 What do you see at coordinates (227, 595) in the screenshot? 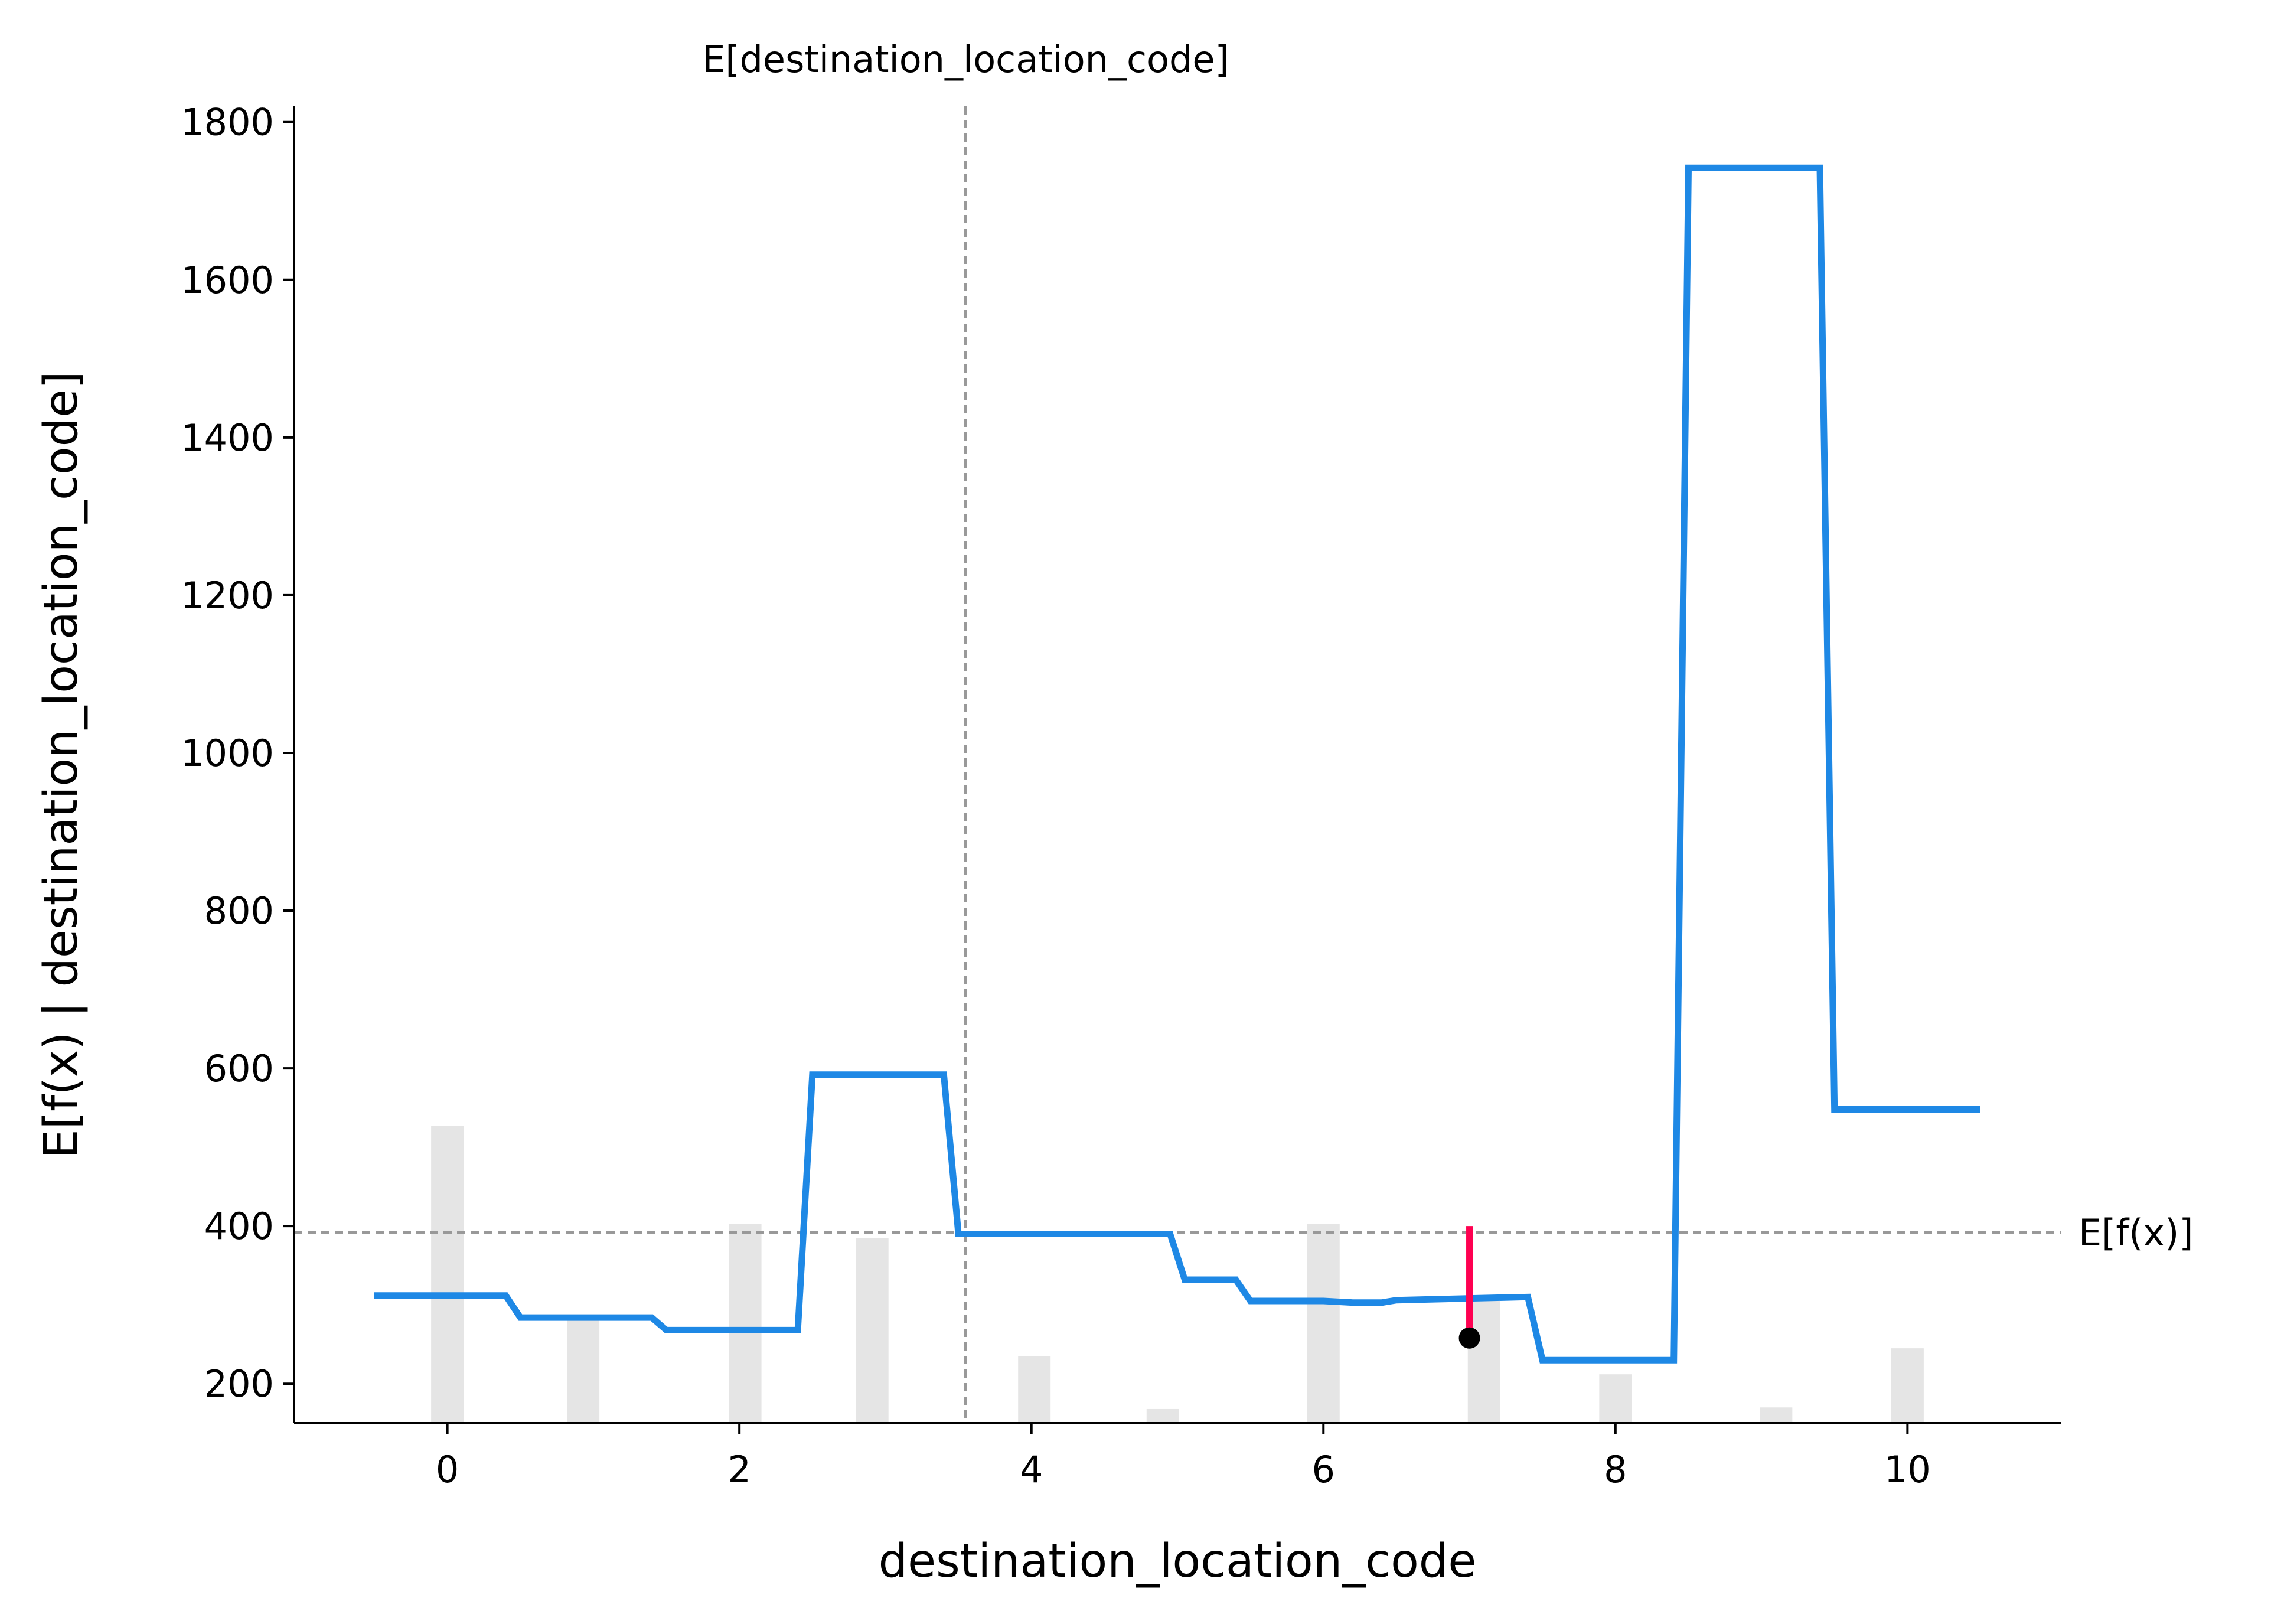
I see `y-tick-label: 1200` at bounding box center [227, 595].